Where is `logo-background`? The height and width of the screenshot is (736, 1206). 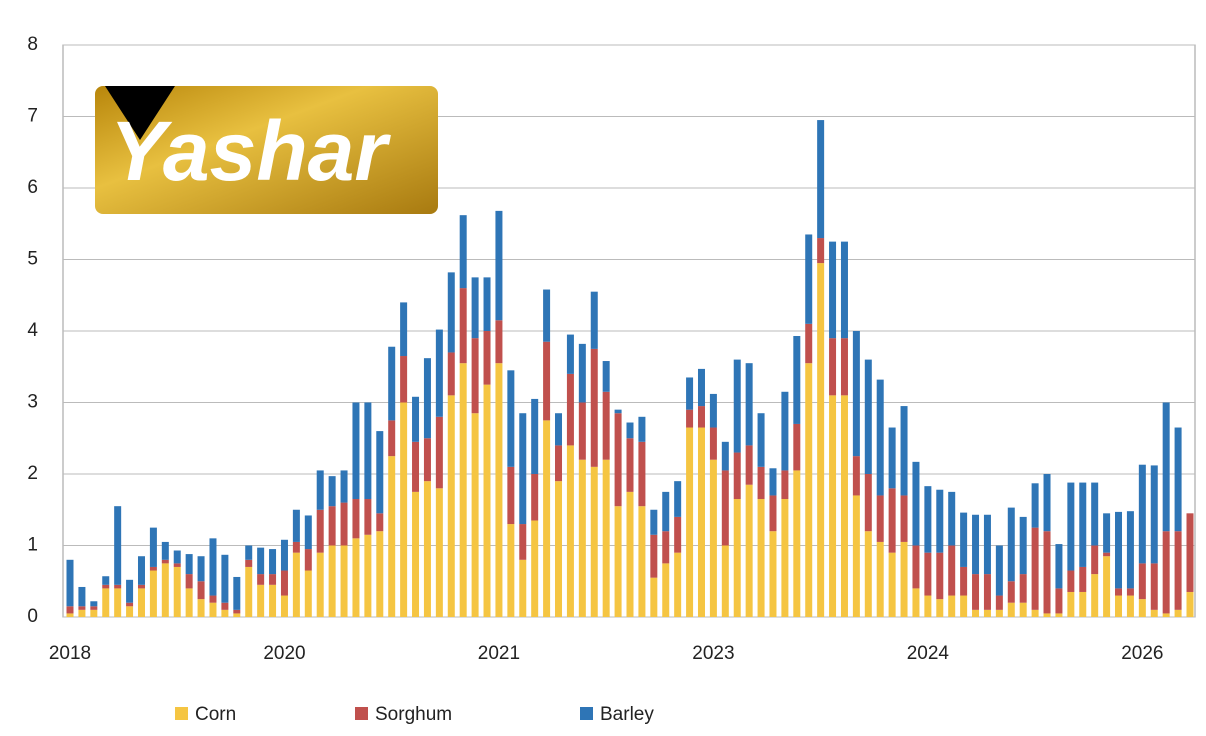
logo-background is located at coordinates (266, 150).